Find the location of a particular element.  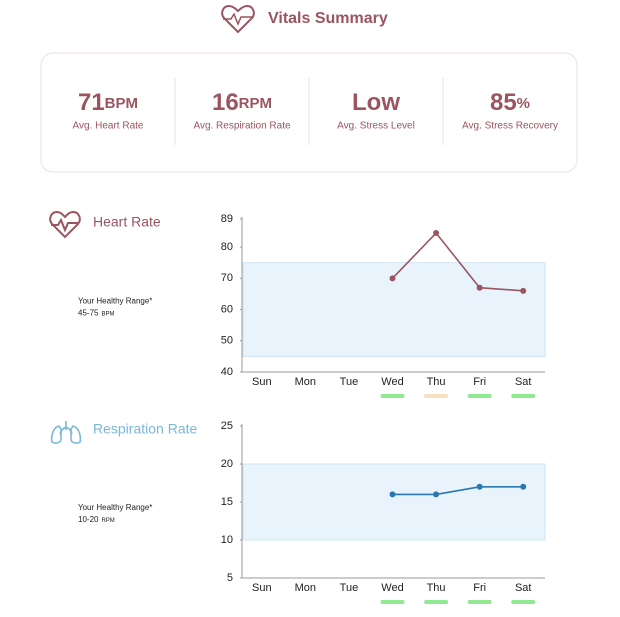

range-text: 45-75 BPM is located at coordinates (96, 313).